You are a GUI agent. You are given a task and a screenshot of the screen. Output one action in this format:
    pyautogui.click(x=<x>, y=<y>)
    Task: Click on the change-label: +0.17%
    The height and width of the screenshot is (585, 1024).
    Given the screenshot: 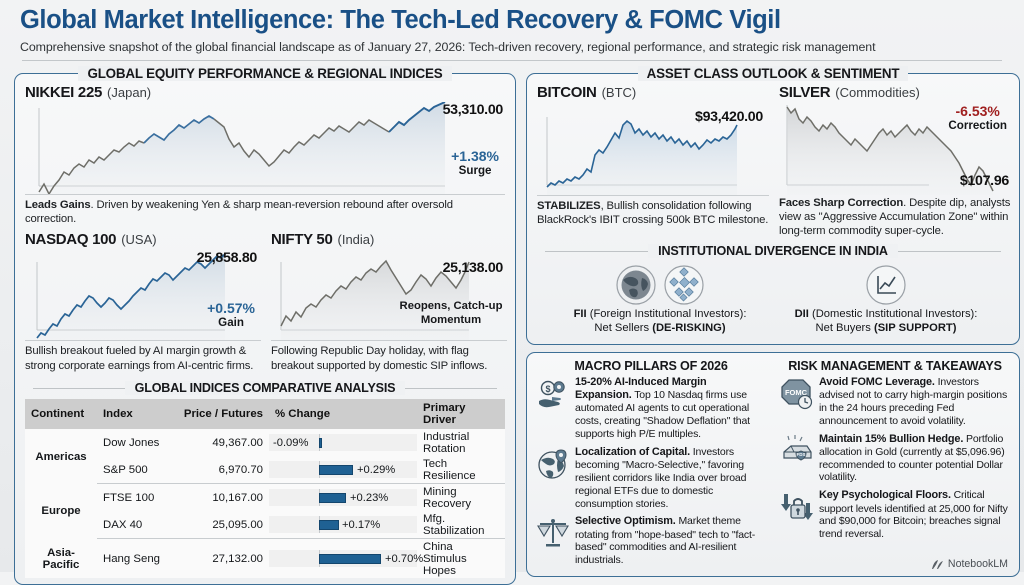 What is the action you would take?
    pyautogui.click(x=361, y=524)
    